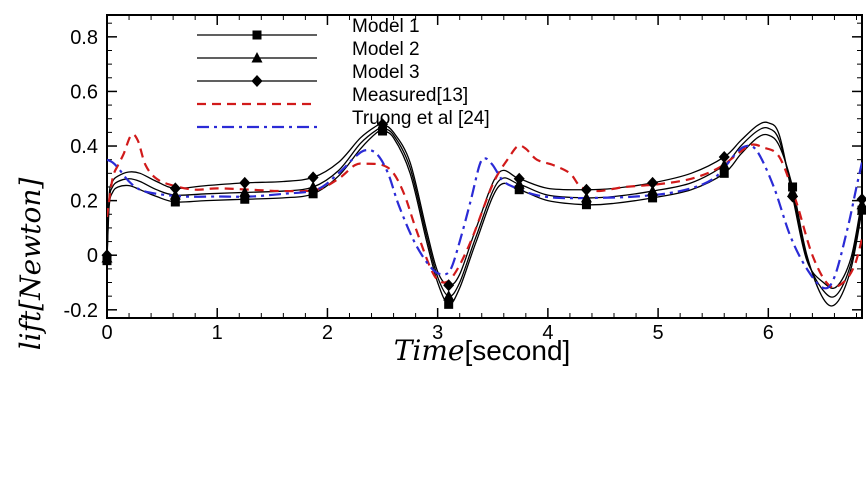 The image size is (866, 477). Describe the element at coordinates (84, 202) in the screenshot. I see `y-tick-label: 0.2` at that location.